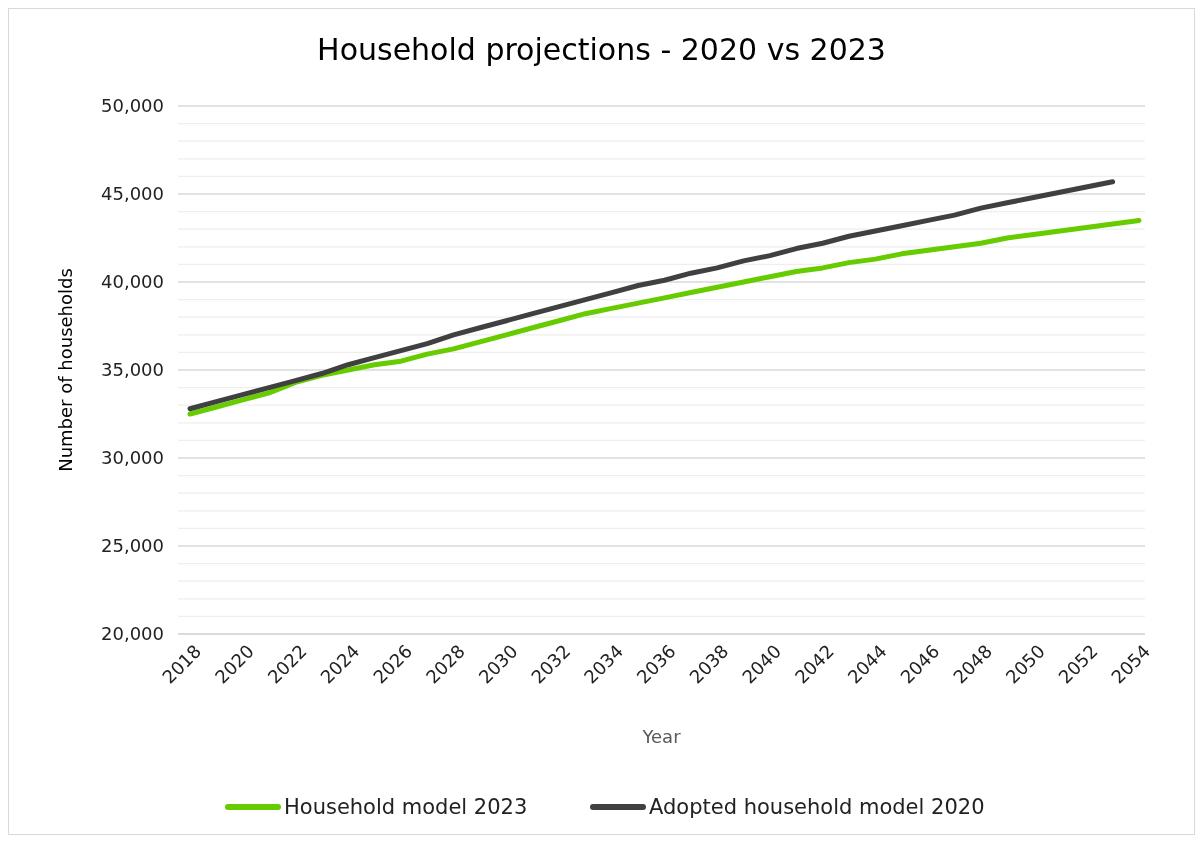 The height and width of the screenshot is (843, 1203). I want to click on y-tick-label: 40,000, so click(132, 282).